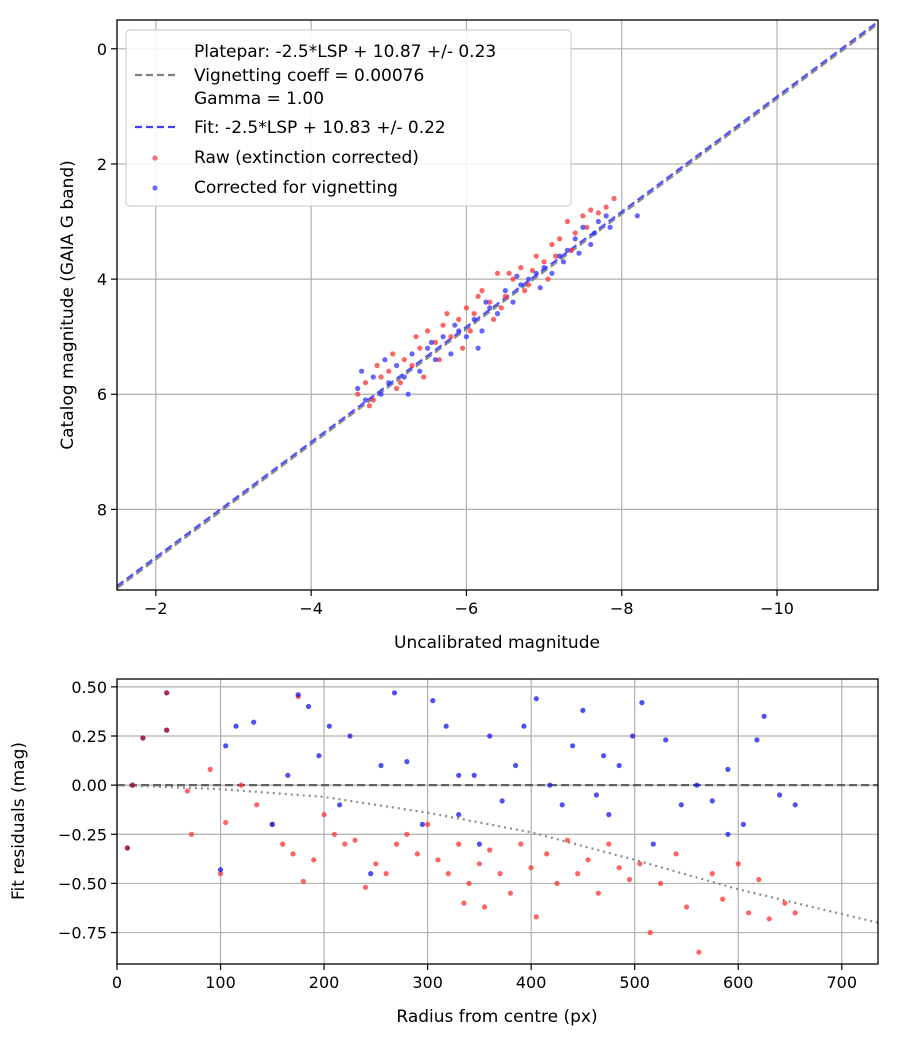 This screenshot has width=900, height=1050. What do you see at coordinates (82, 883) in the screenshot?
I see `bottom-y-tick-label: −0.50` at bounding box center [82, 883].